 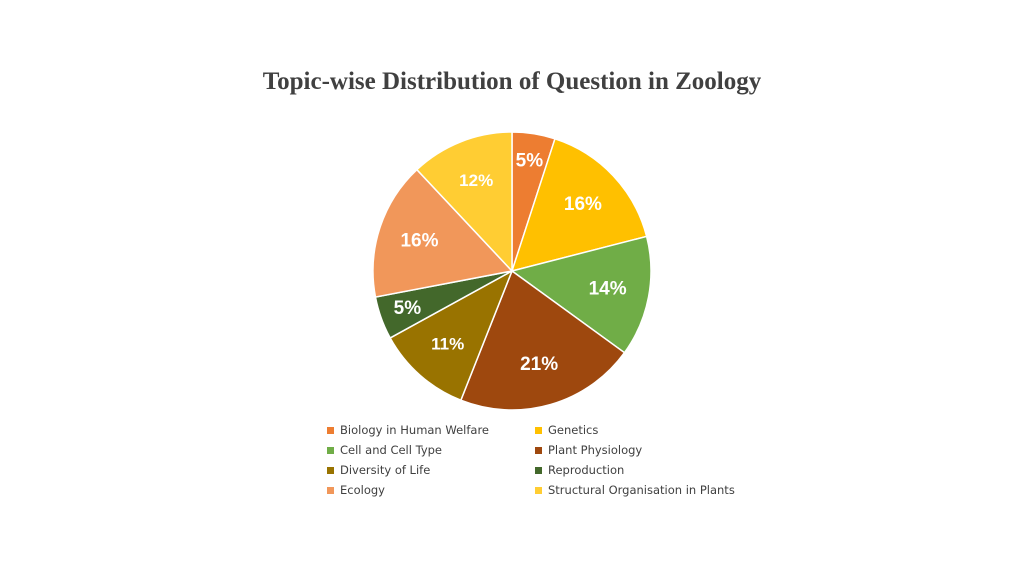 I want to click on pie-slice-label-3: 21%, so click(x=539, y=364).